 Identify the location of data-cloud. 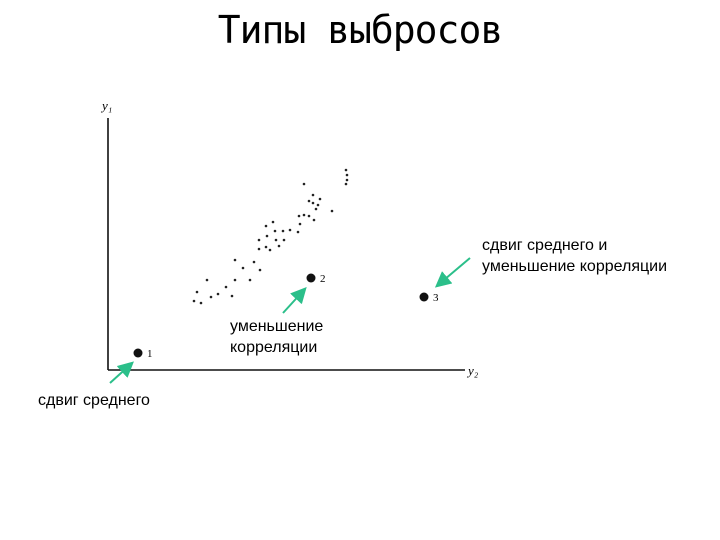
(270, 236).